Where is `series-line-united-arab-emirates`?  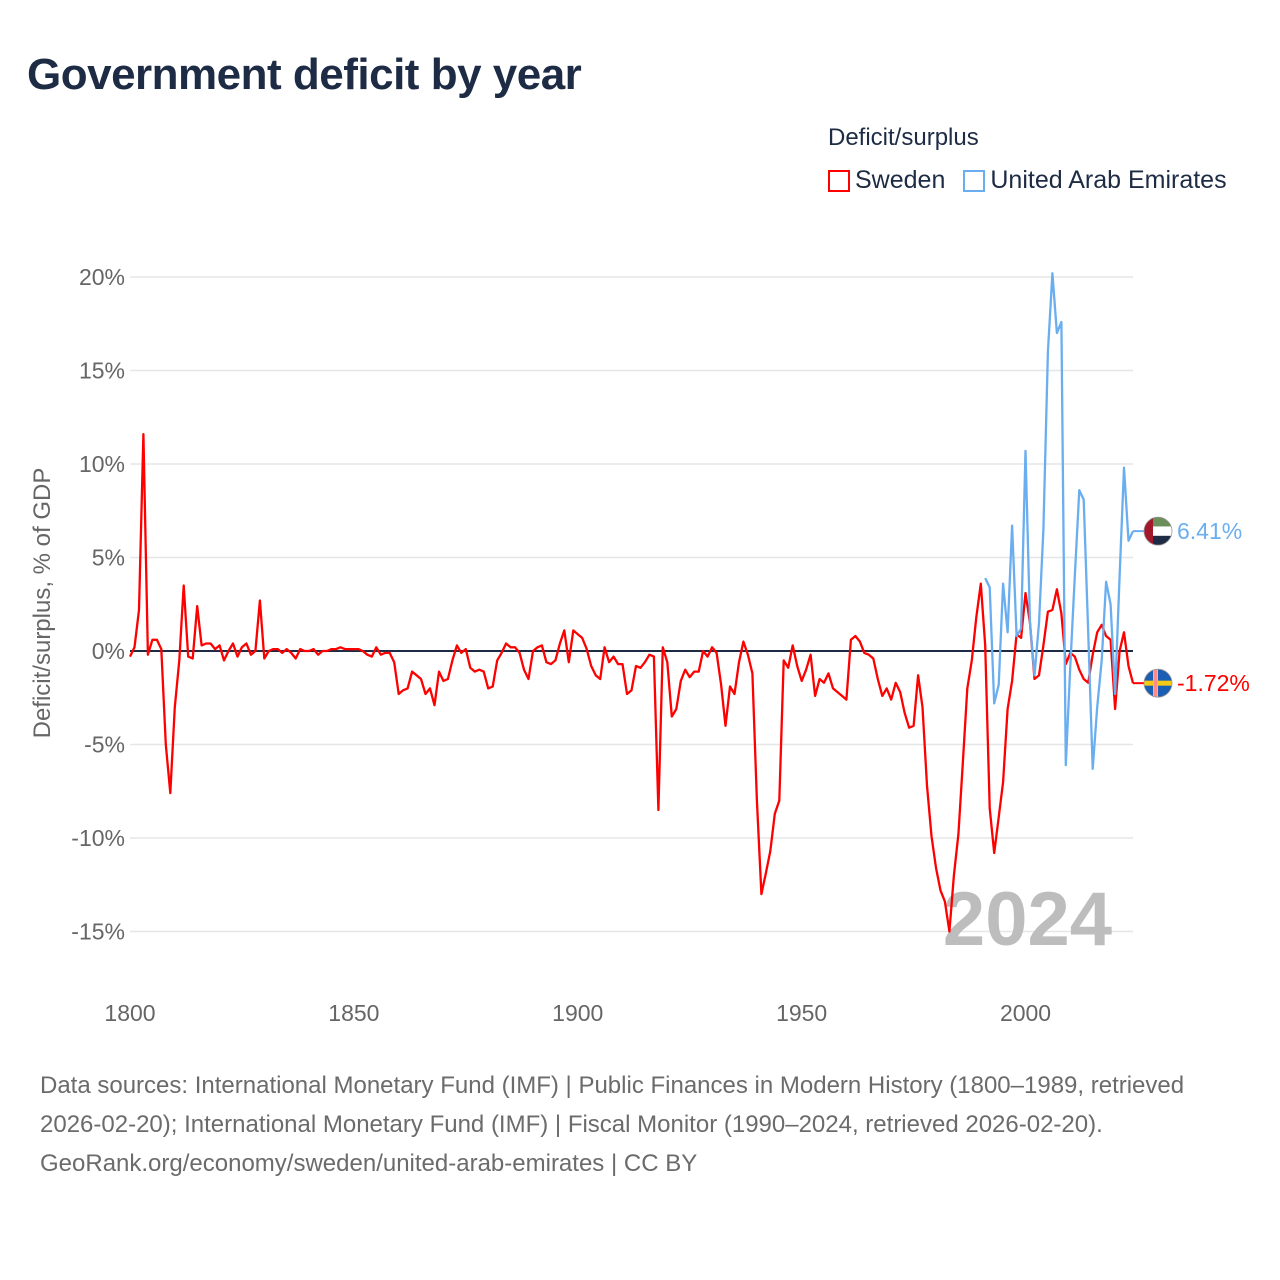 series-line-united-arab-emirates is located at coordinates (1059, 521).